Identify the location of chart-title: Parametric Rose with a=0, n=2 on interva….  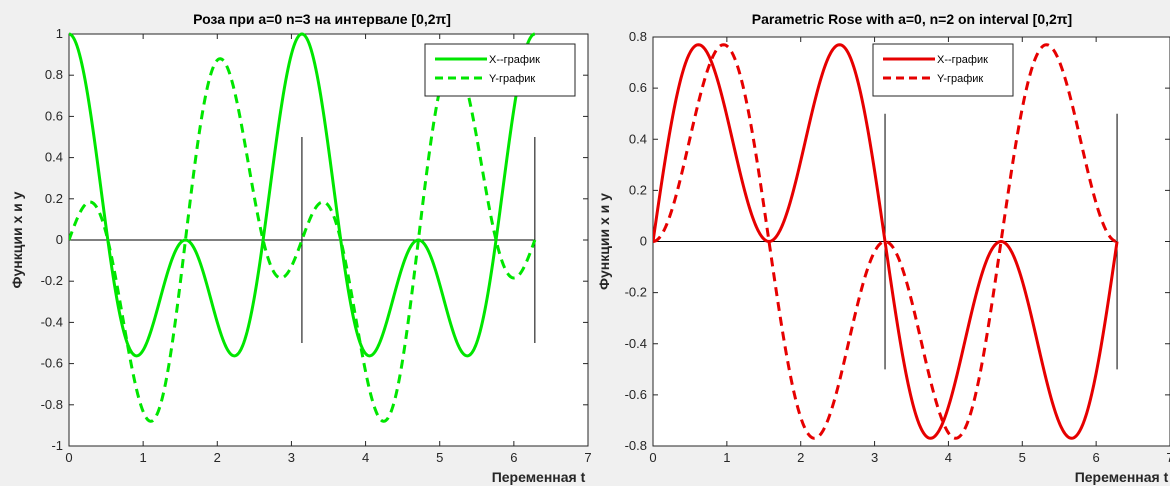
(912, 19).